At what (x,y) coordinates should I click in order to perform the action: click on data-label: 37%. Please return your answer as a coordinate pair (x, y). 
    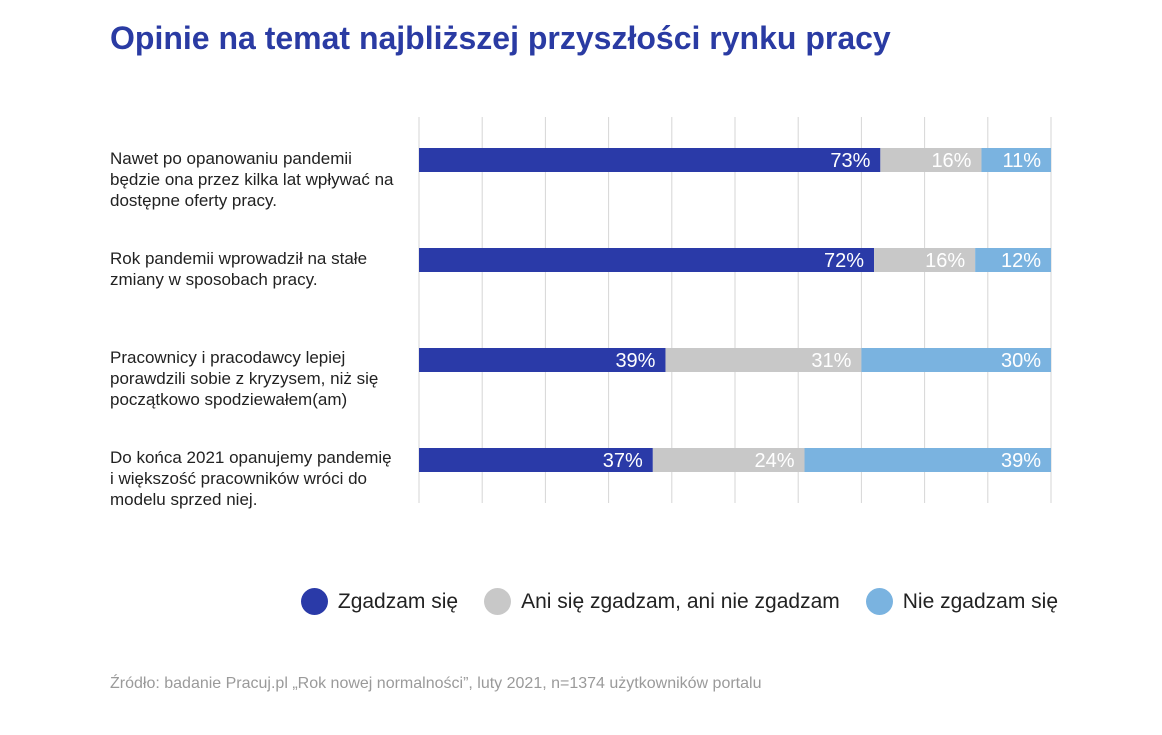
    Looking at the image, I should click on (623, 461).